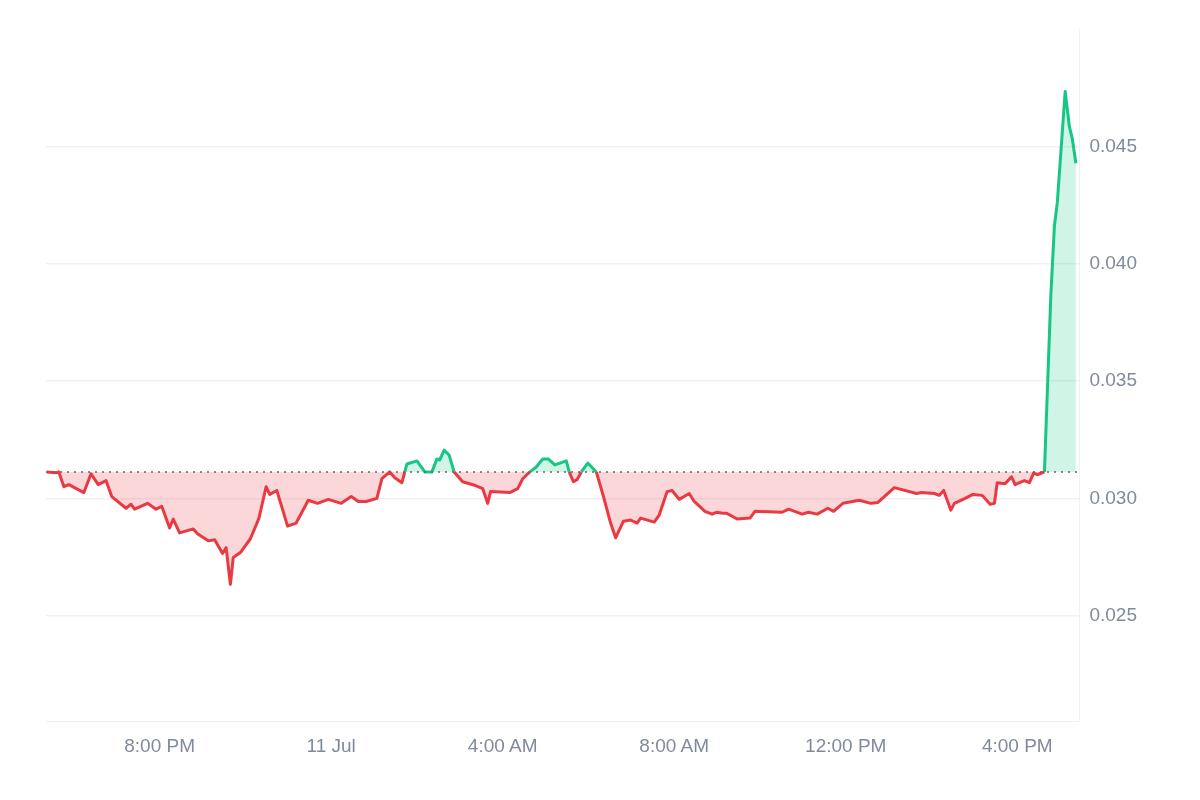  What do you see at coordinates (1017, 745) in the screenshot?
I see `x-tick-label: 4:00 PM` at bounding box center [1017, 745].